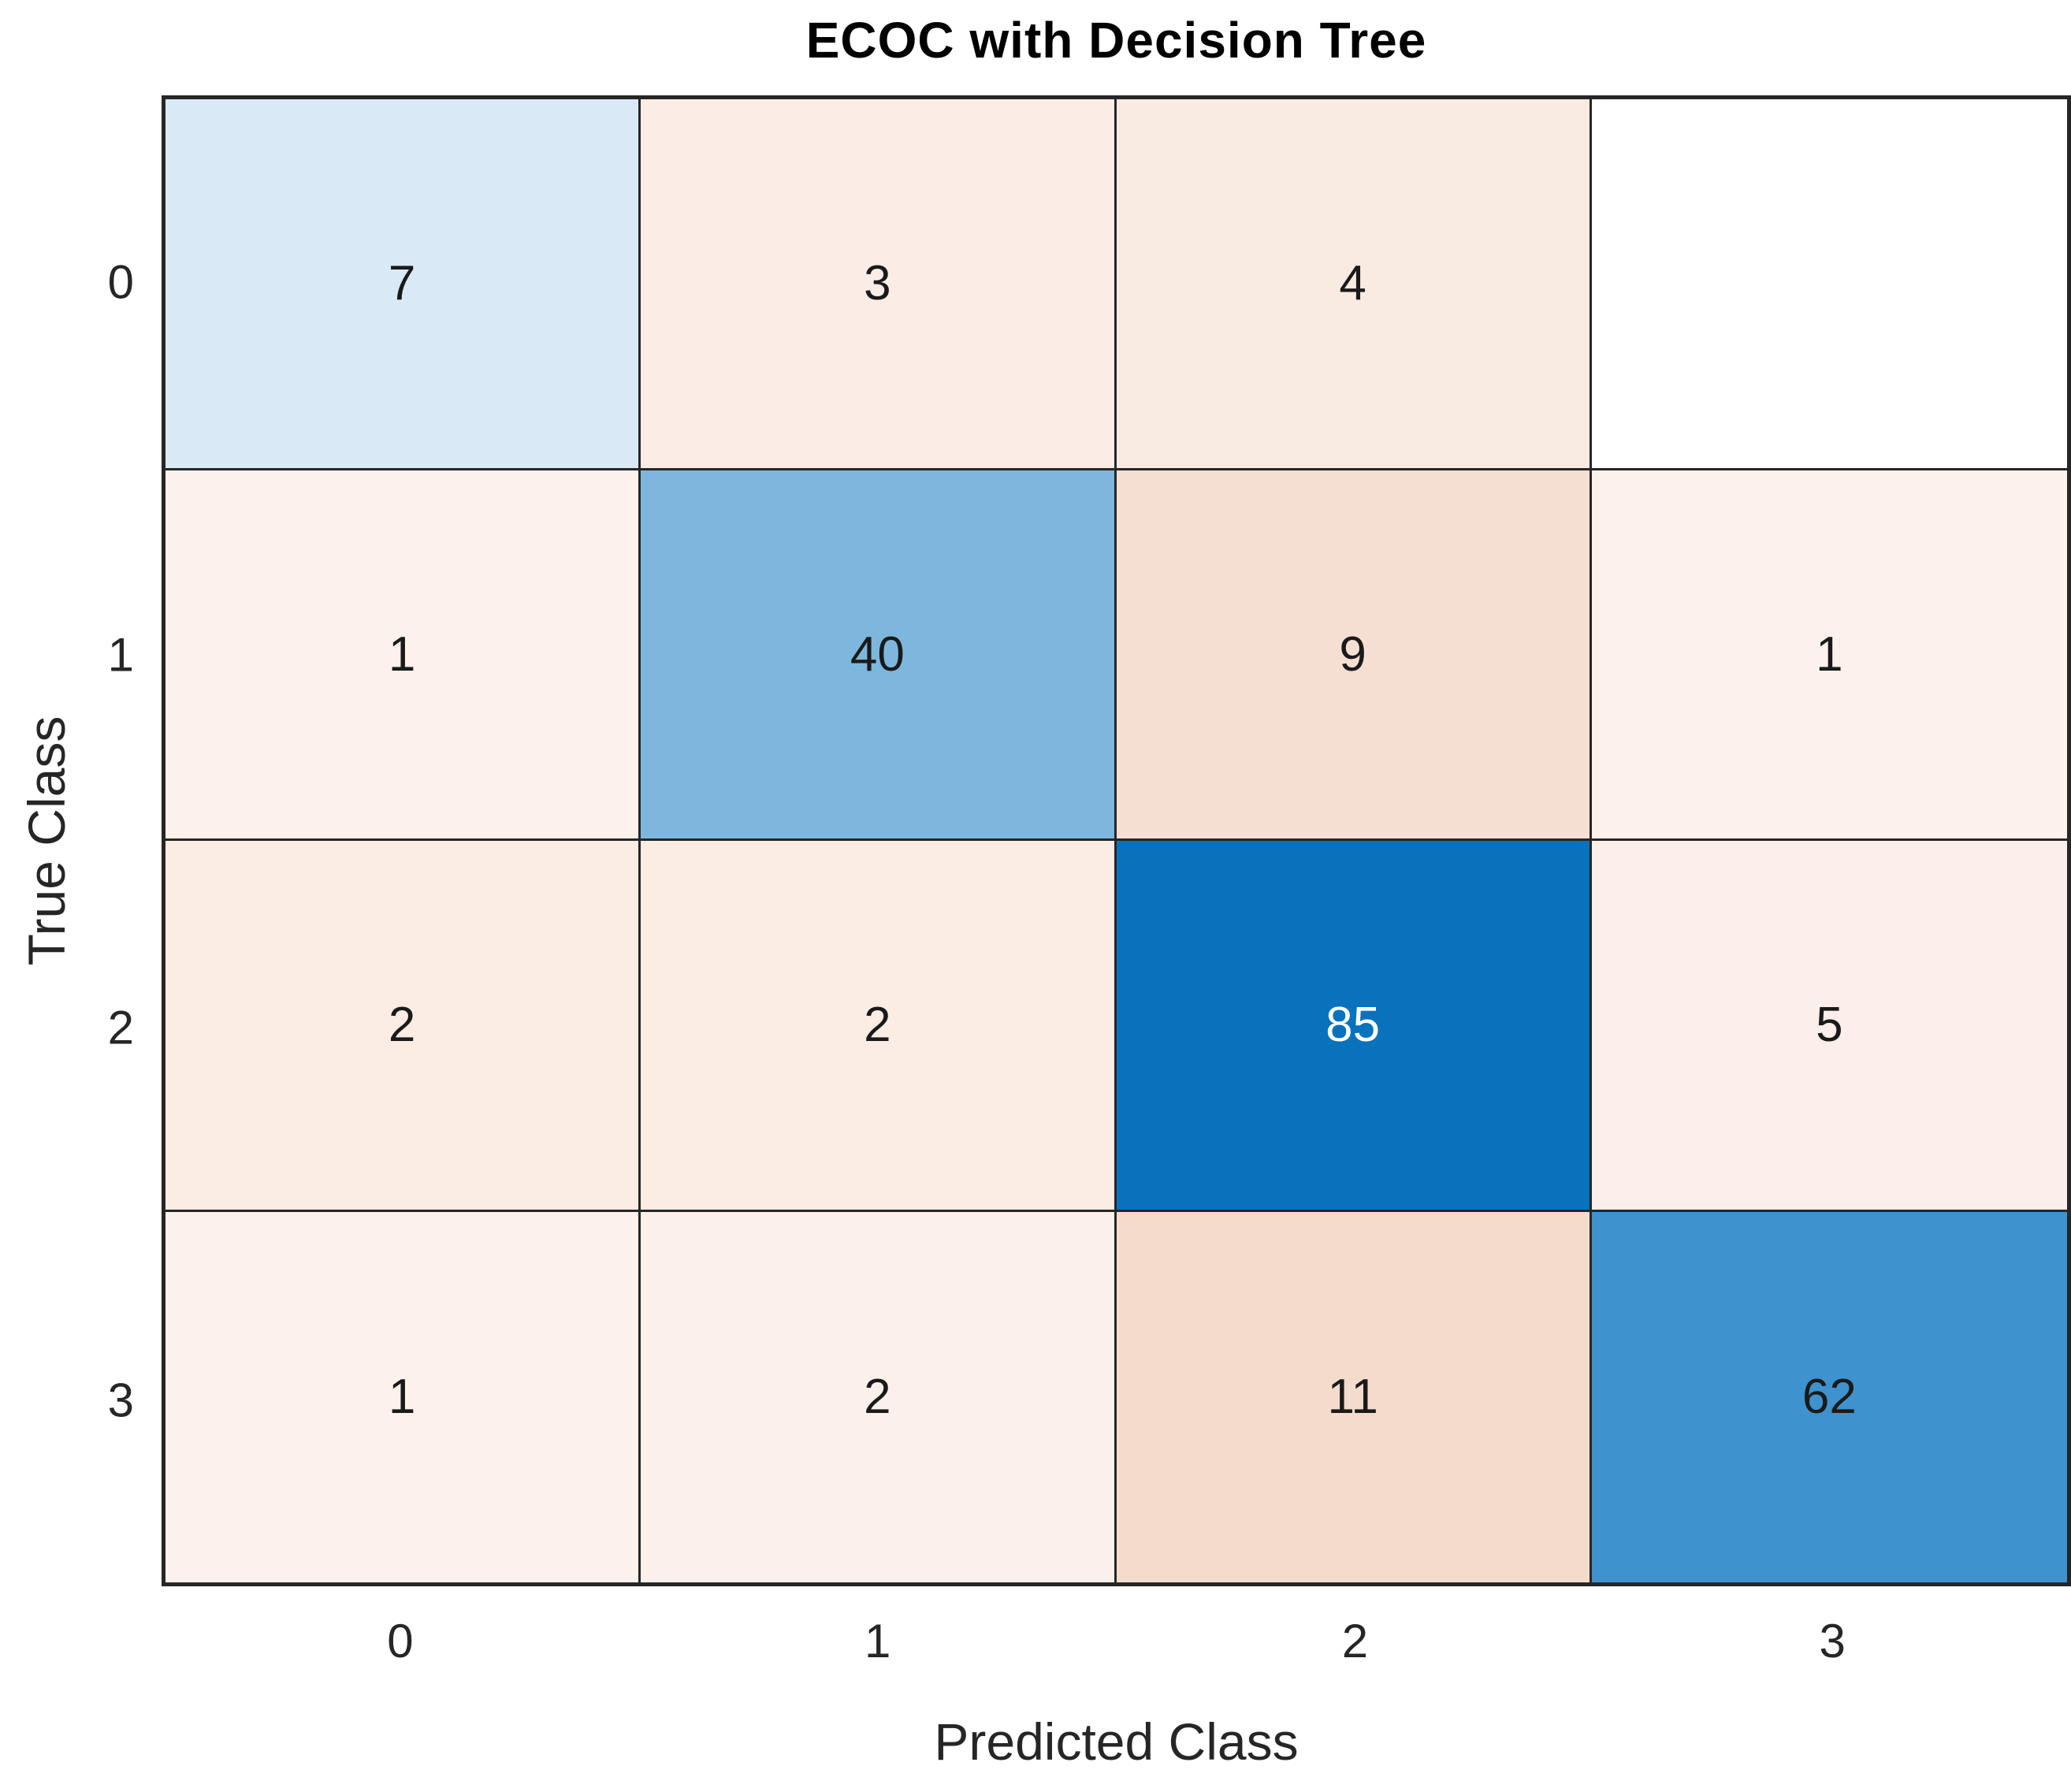  What do you see at coordinates (1832, 1641) in the screenshot?
I see `x-tick-label-3: 3` at bounding box center [1832, 1641].